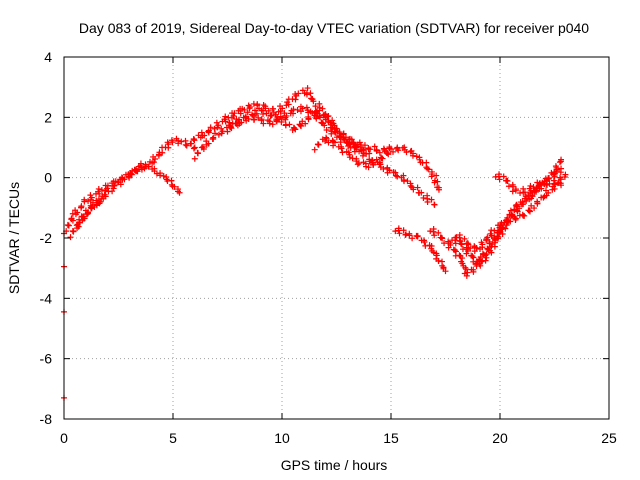 The height and width of the screenshot is (480, 640). Describe the element at coordinates (48, 117) in the screenshot. I see `y-tick-label: 2` at that location.